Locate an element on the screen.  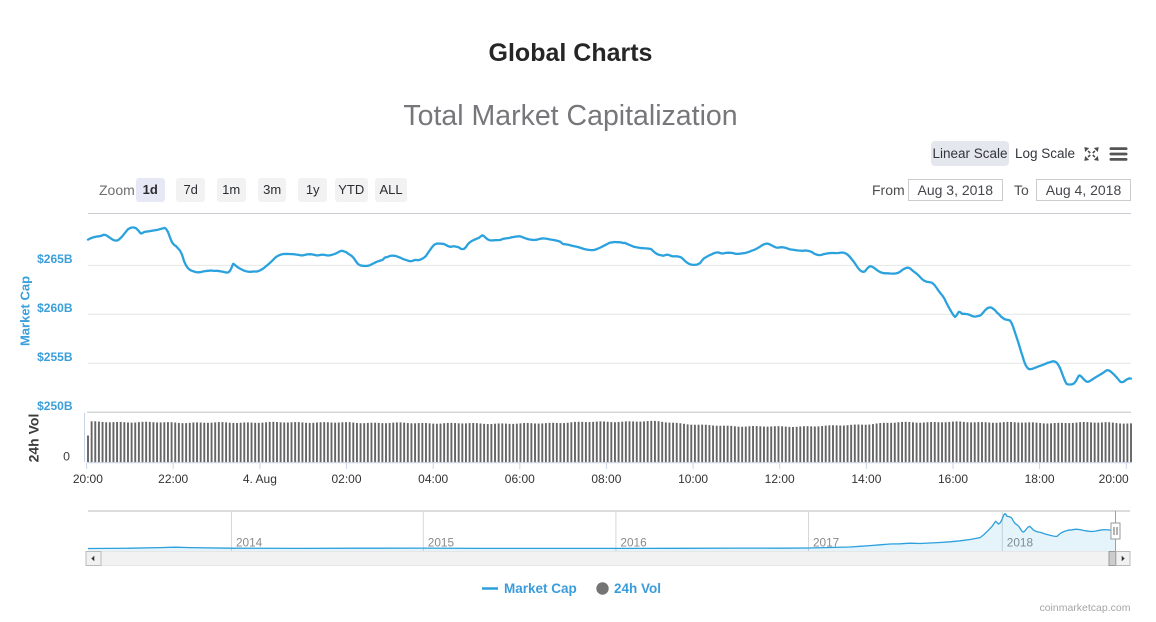
svg-text: 06:00 is located at coordinates (520, 479).